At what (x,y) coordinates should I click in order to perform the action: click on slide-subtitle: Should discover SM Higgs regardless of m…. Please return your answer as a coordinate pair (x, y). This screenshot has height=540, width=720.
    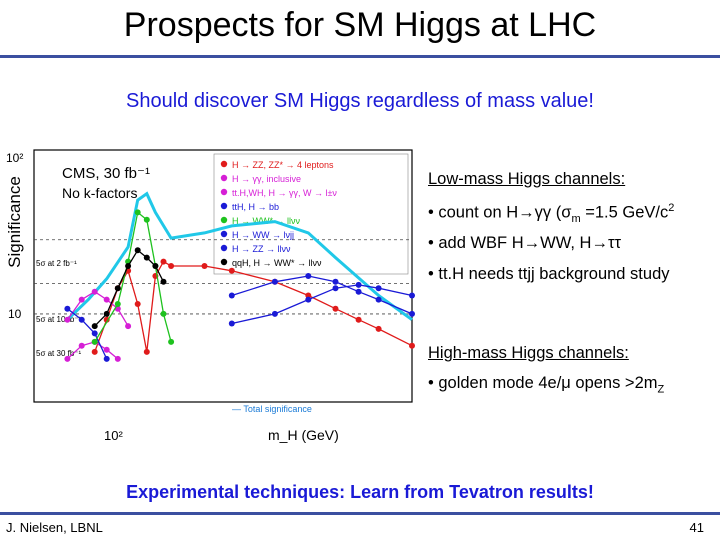
    Looking at the image, I should click on (360, 101).